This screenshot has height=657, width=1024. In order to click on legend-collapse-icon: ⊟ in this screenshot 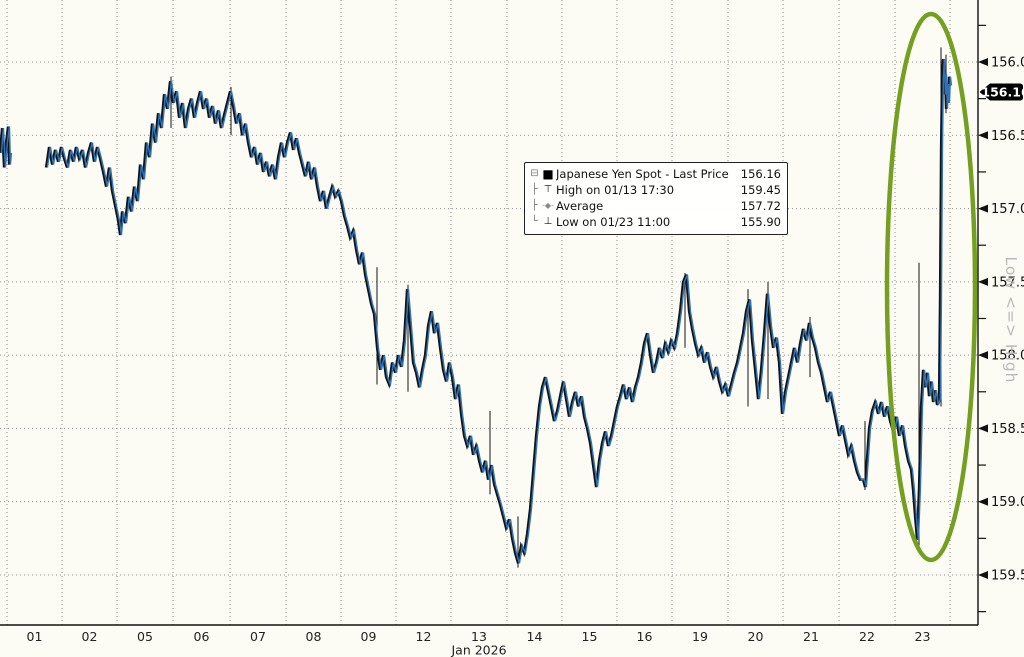, I will do `click(534, 173)`.